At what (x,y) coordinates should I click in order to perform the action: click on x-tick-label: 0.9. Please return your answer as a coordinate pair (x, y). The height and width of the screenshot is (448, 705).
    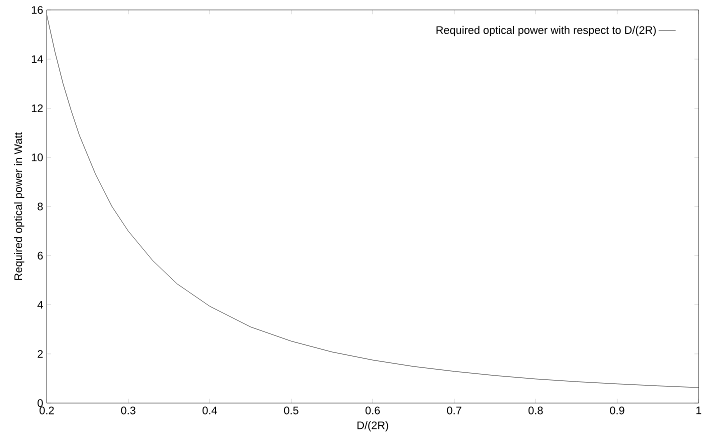
    Looking at the image, I should click on (617, 410).